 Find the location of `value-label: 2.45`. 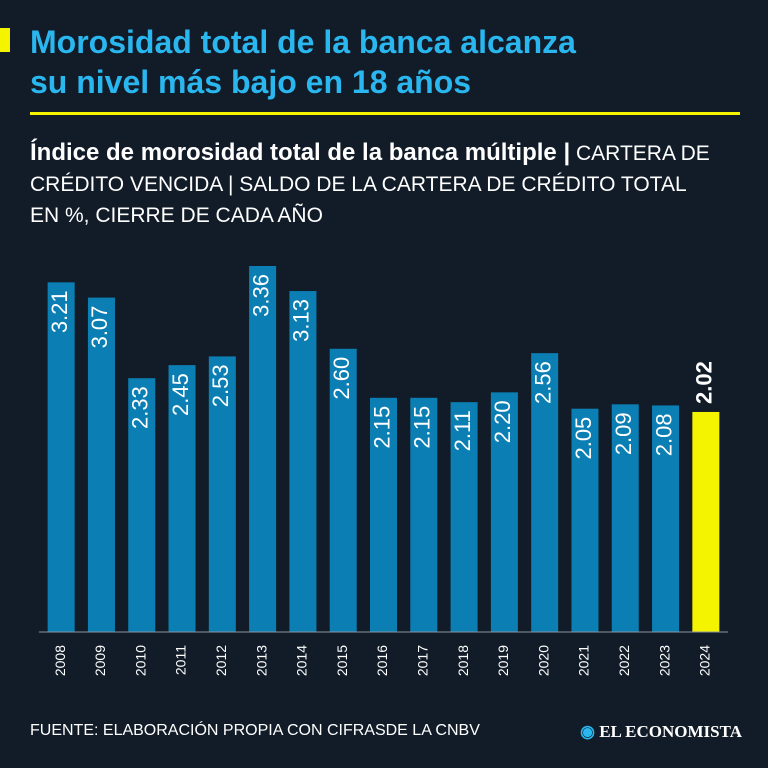

value-label: 2.45 is located at coordinates (180, 394).